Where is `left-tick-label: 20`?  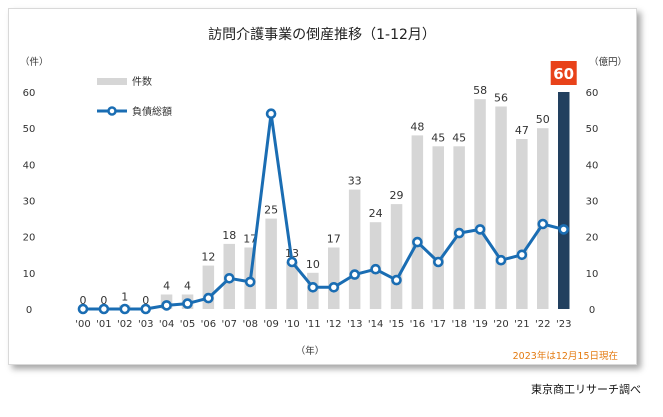 left-tick-label: 20 is located at coordinates (29, 238).